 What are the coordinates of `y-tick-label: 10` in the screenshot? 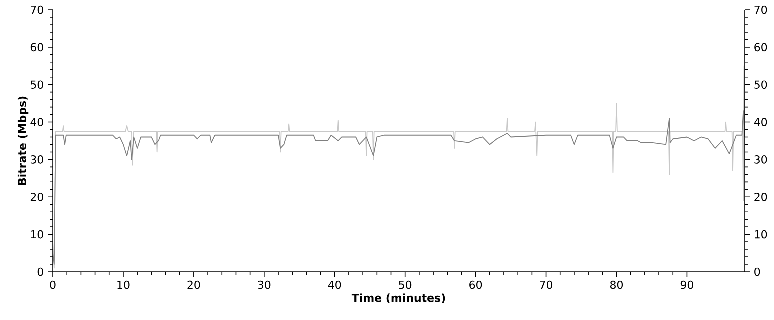 It's located at (37, 234).